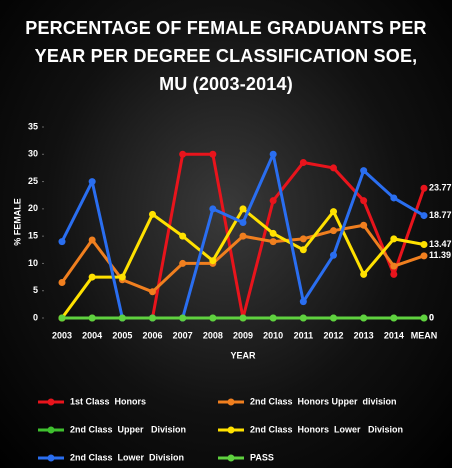 The width and height of the screenshot is (452, 468). What do you see at coordinates (243, 355) in the screenshot?
I see `x-axis-label: YEAR` at bounding box center [243, 355].